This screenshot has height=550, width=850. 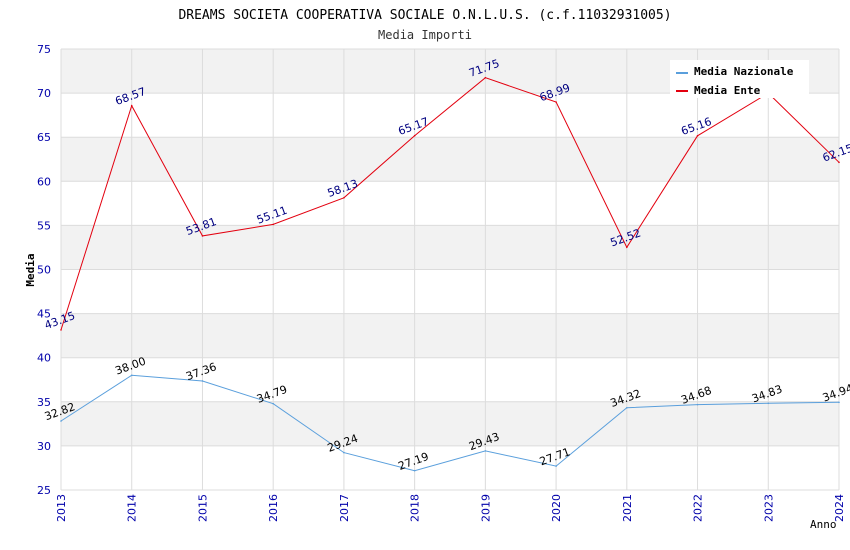 What do you see at coordinates (744, 71) in the screenshot?
I see `legend-label-media-nazionale: Media Nazionale` at bounding box center [744, 71].